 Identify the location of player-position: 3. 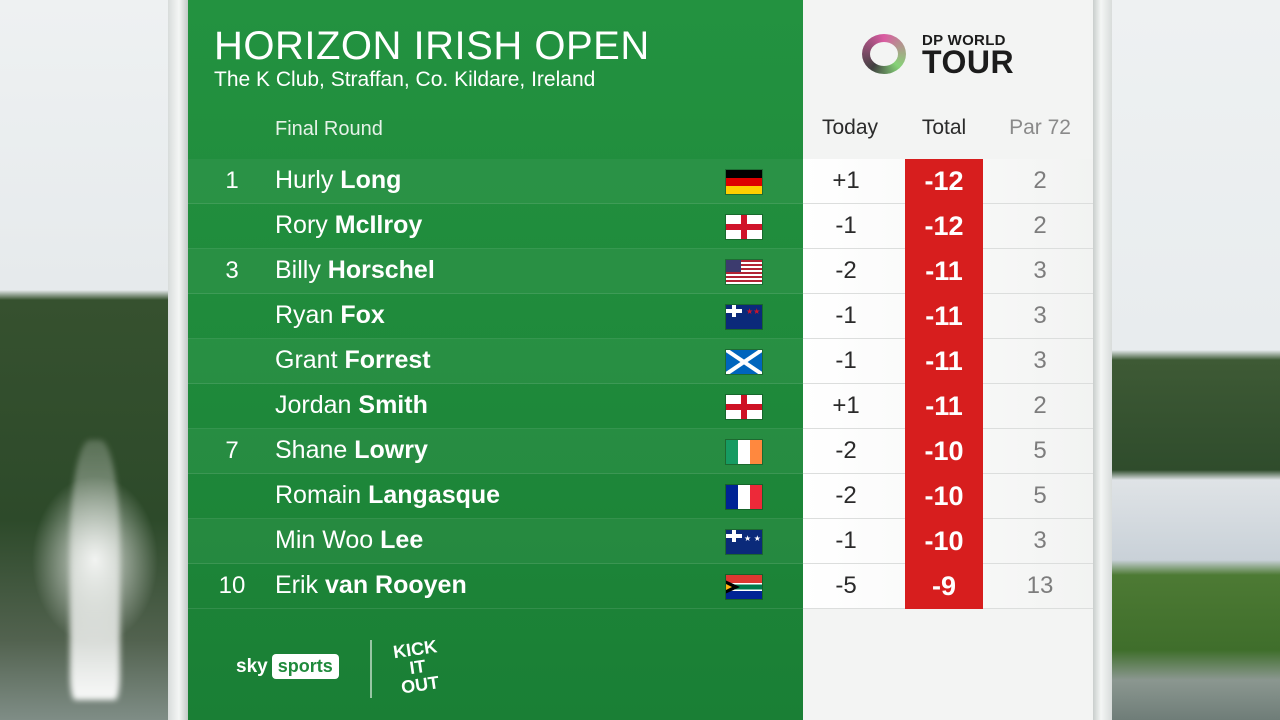
(232, 270).